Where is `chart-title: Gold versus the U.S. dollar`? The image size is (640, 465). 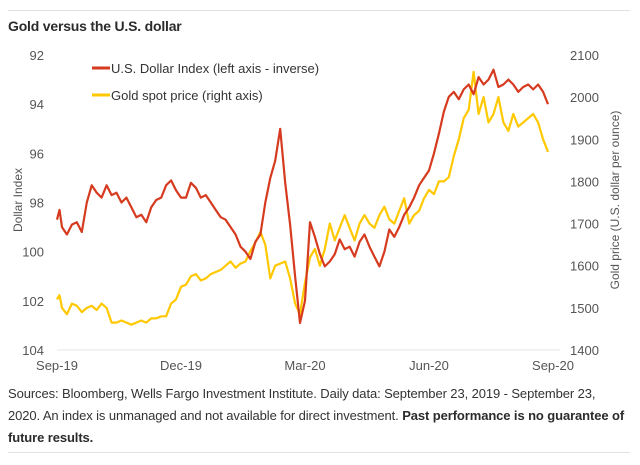 chart-title: Gold versus the U.S. dollar is located at coordinates (95, 26).